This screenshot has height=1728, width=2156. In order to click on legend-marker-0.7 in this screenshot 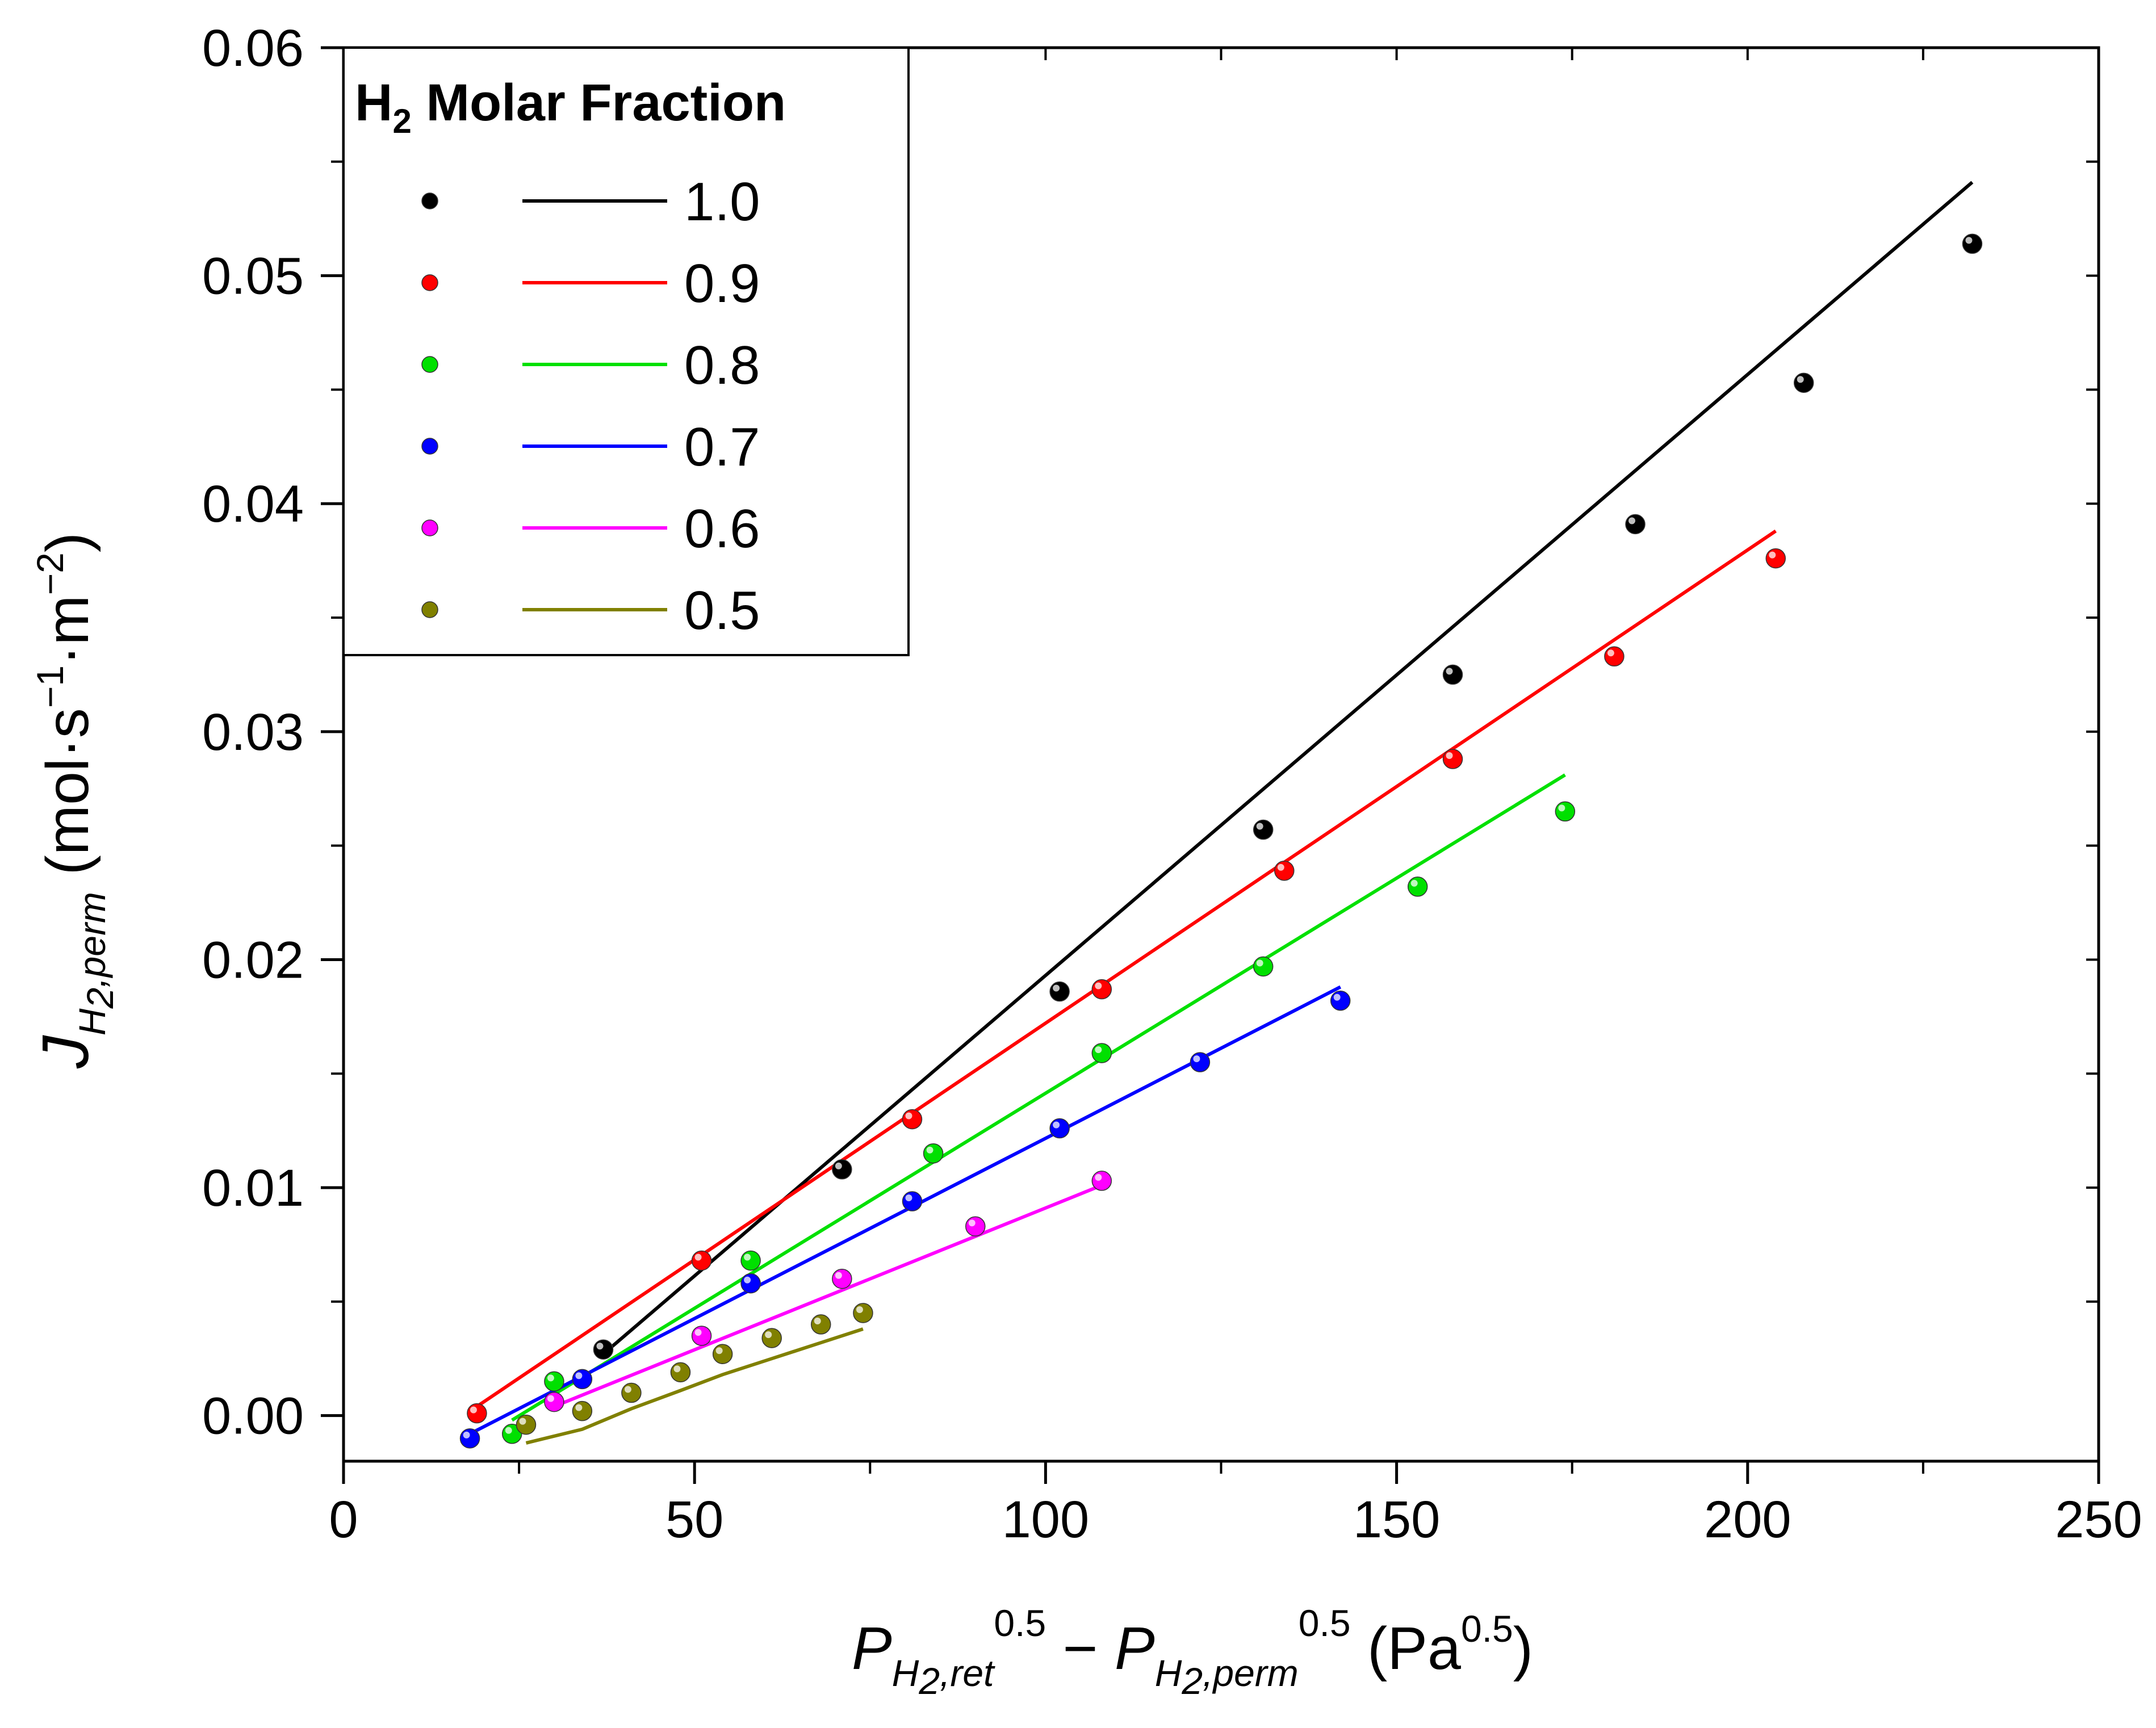, I will do `click(429, 447)`.